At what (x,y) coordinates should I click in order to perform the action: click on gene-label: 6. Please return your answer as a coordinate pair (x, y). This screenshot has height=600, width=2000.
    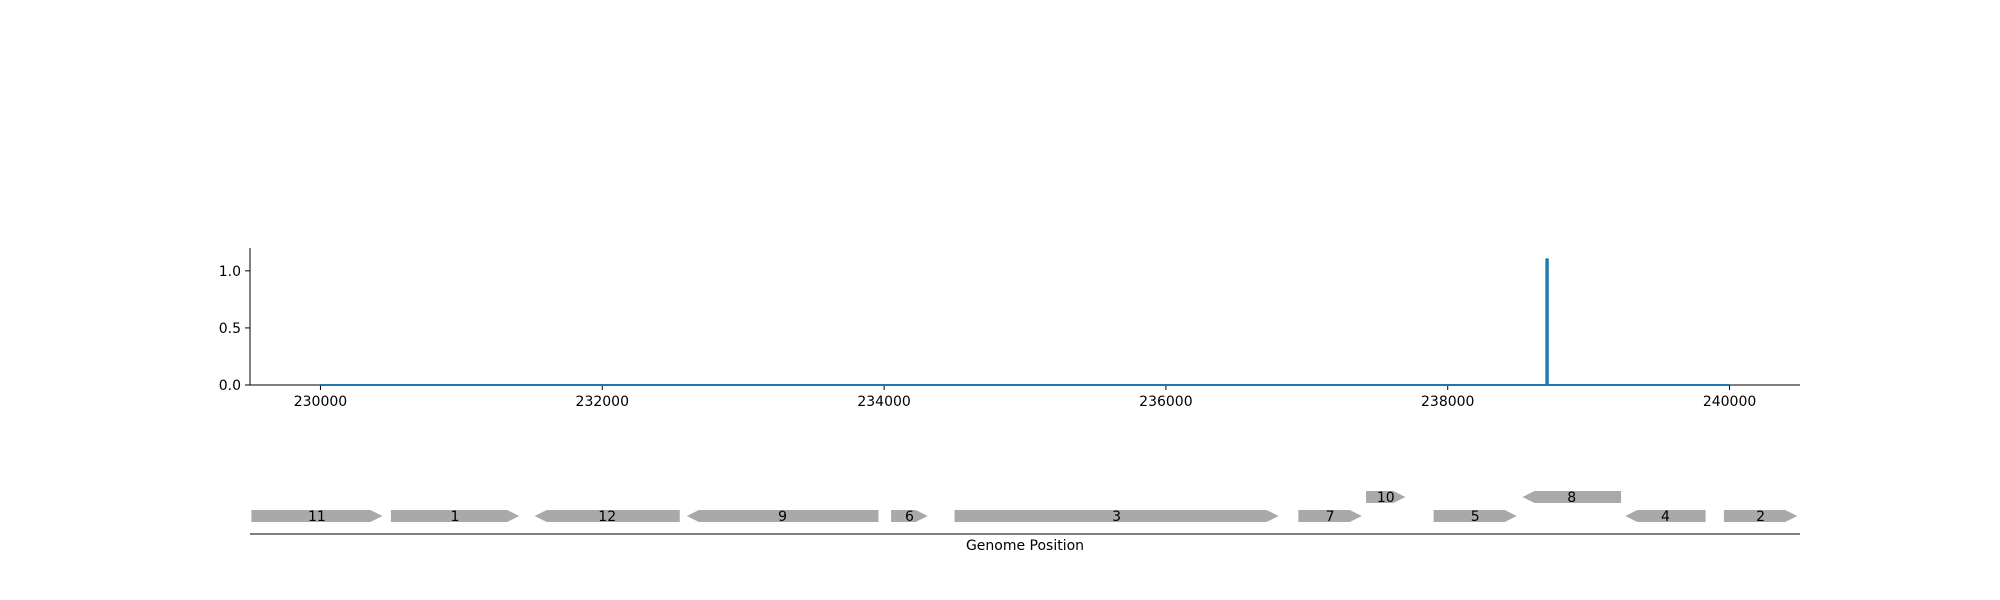
    Looking at the image, I should click on (909, 517).